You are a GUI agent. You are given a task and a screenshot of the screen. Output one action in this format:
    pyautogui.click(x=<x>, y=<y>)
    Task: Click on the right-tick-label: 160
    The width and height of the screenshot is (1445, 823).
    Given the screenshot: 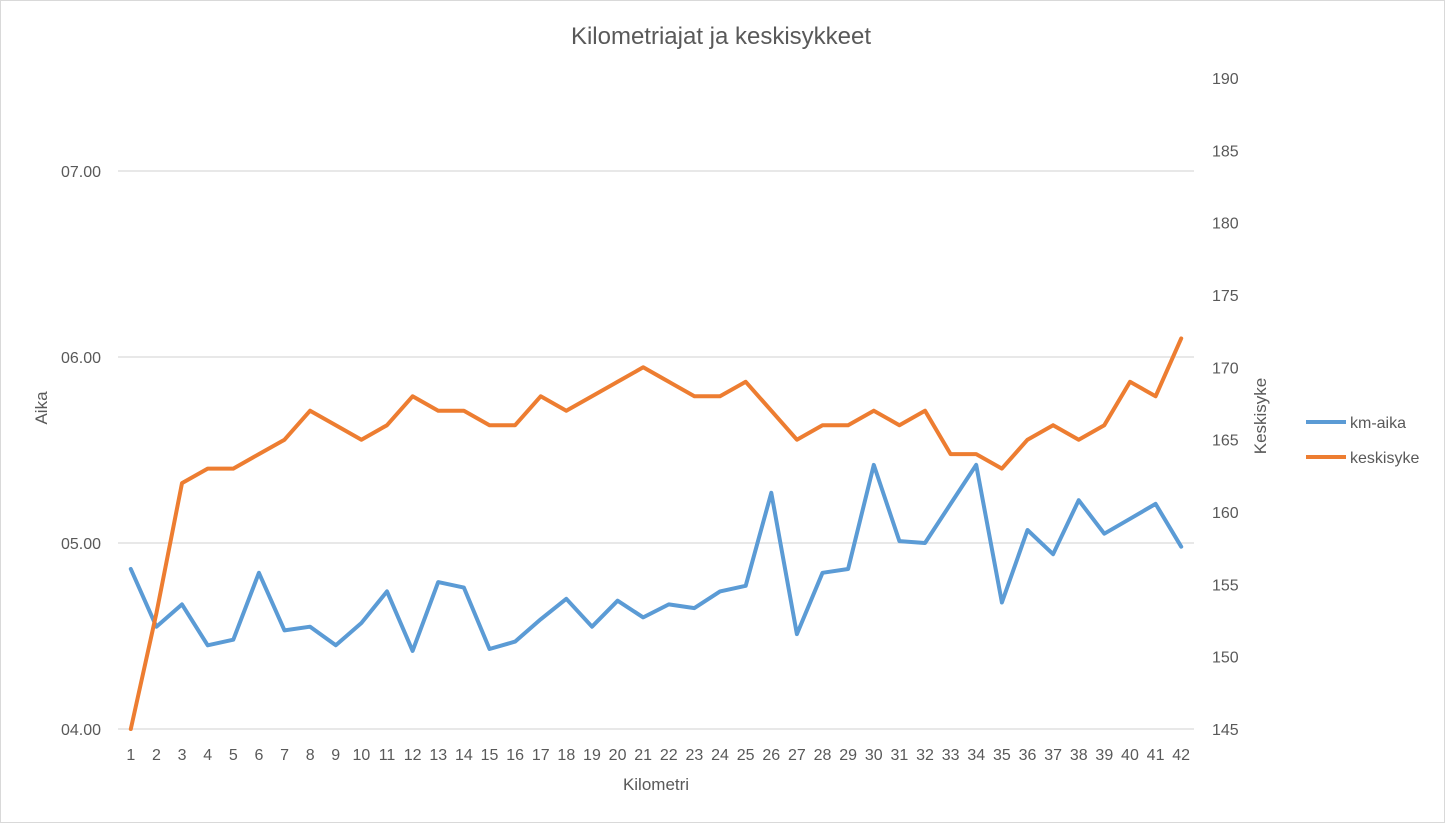 What is the action you would take?
    pyautogui.click(x=1225, y=513)
    